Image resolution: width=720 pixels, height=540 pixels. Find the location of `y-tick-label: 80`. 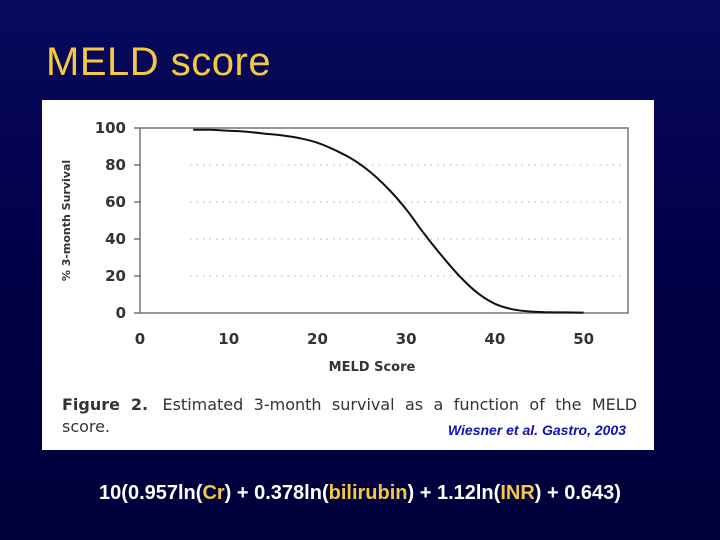

y-tick-label: 80 is located at coordinates (115, 165).